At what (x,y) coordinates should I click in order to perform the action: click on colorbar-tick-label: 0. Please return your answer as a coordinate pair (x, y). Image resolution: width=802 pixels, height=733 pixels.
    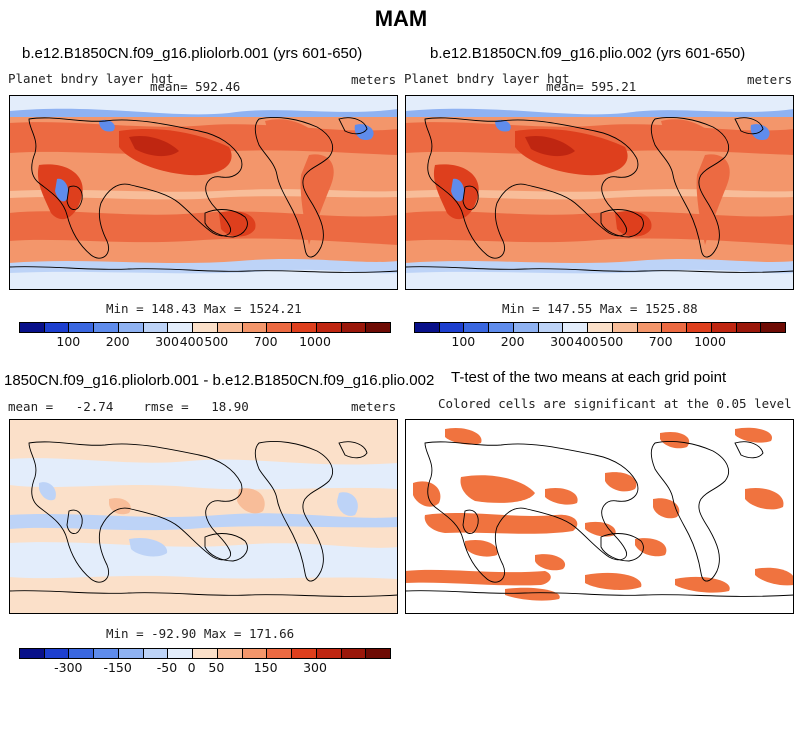
    Looking at the image, I should click on (191, 667).